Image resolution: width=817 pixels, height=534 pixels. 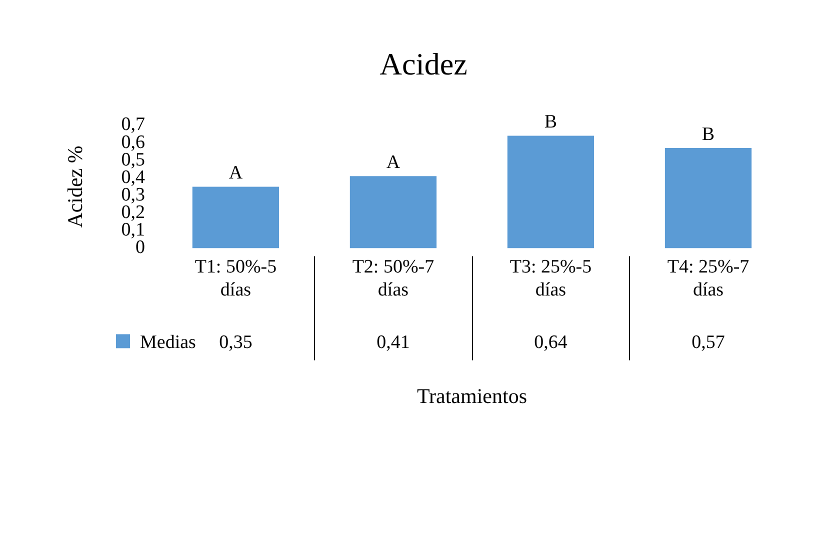 What do you see at coordinates (235, 278) in the screenshot?
I see `x-tick-label: T1: 50%-5 días` at bounding box center [235, 278].